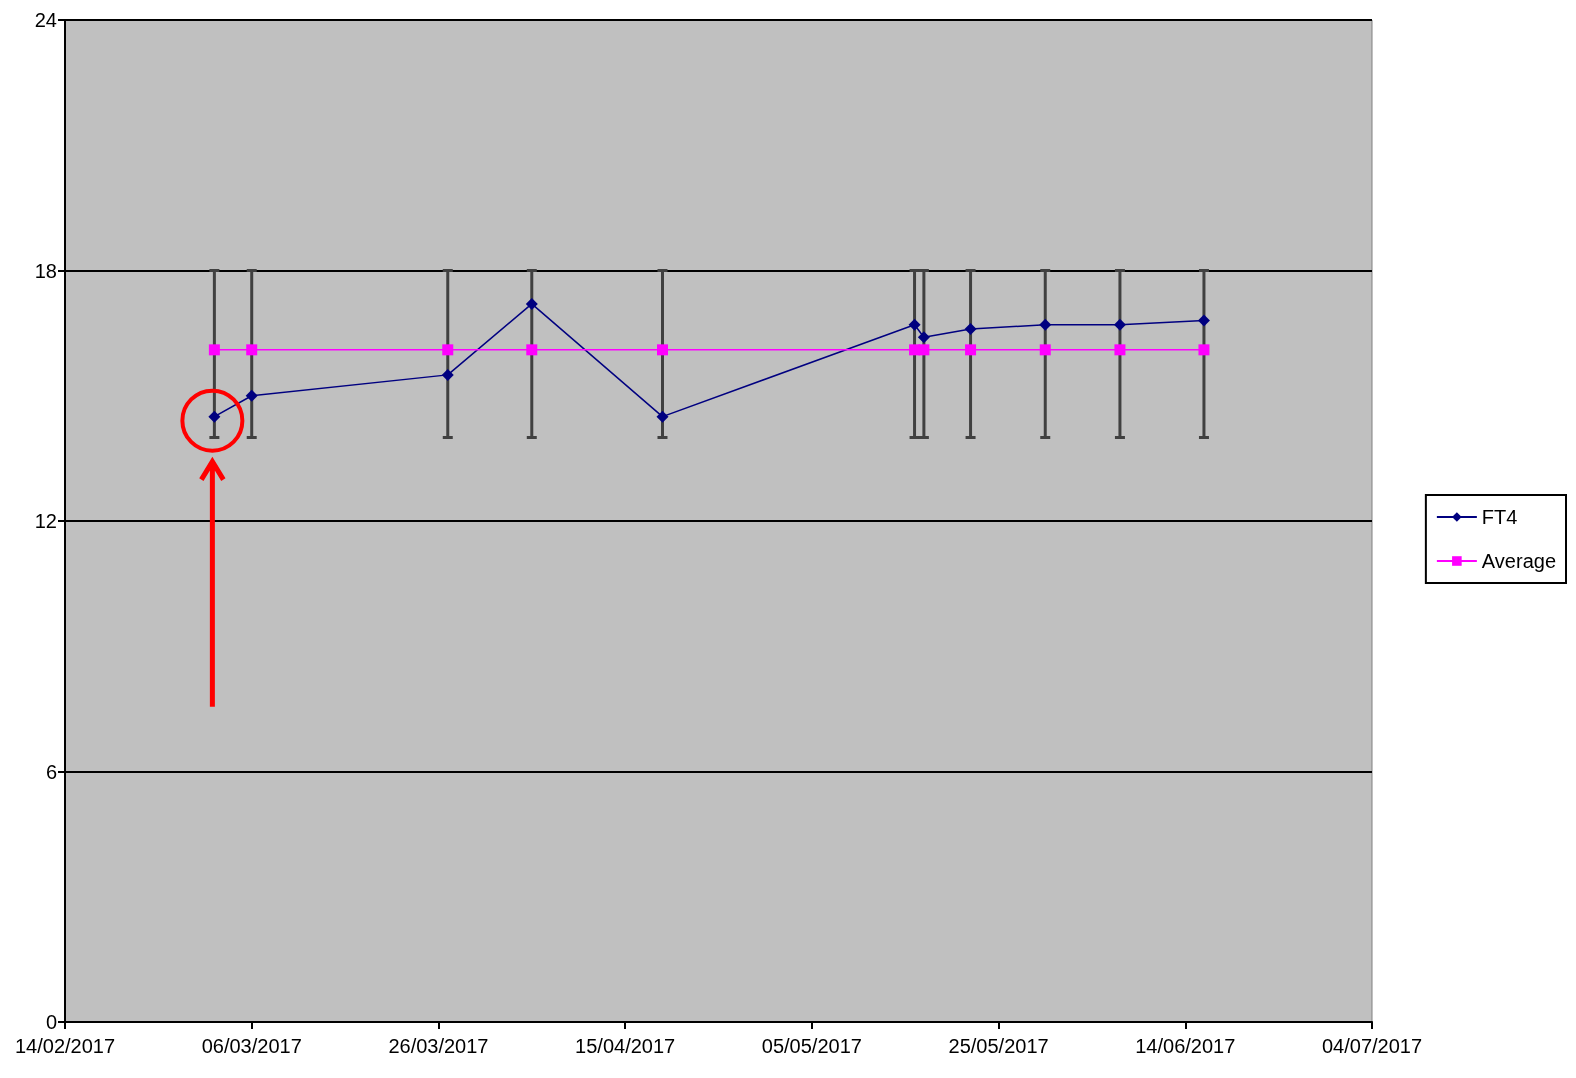  I want to click on x-tick-label: 14/06/2017, so click(1185, 1046).